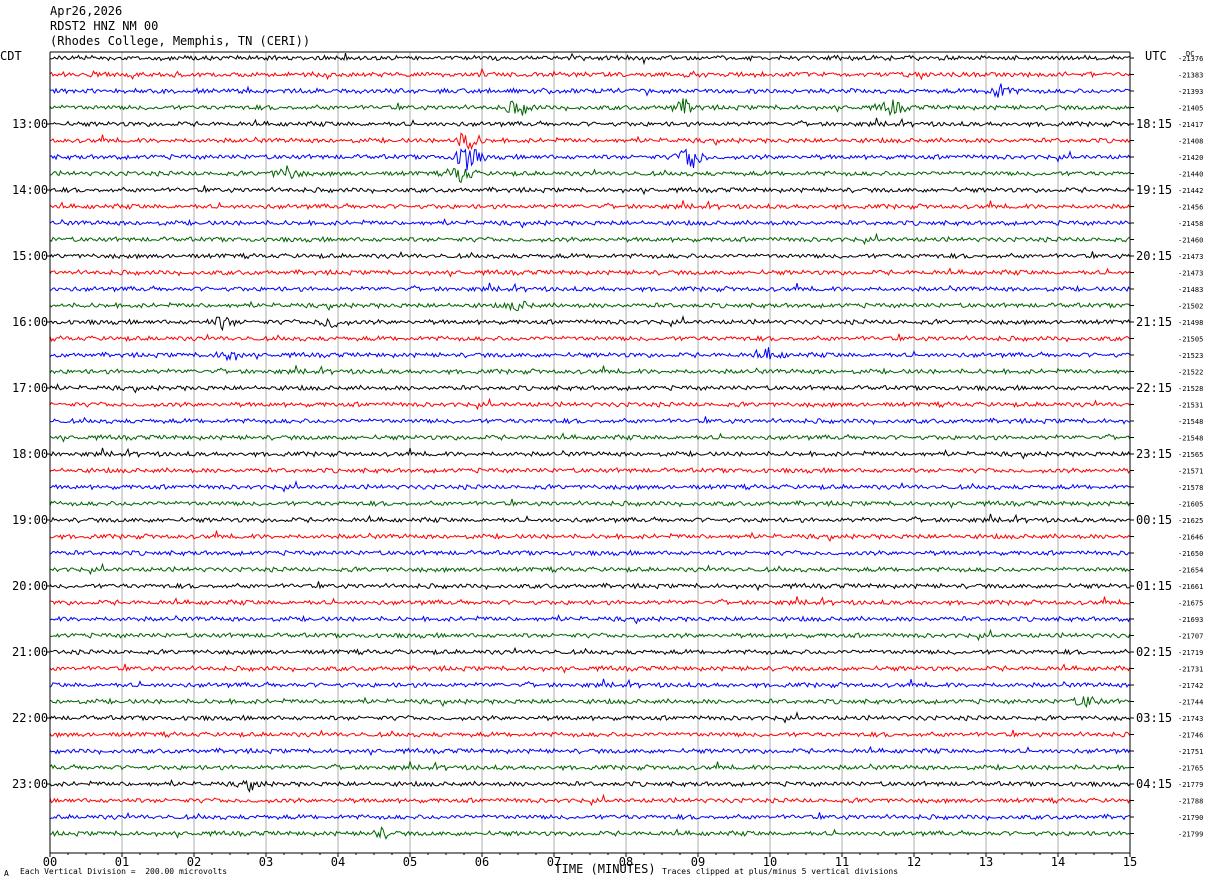 The width and height of the screenshot is (1210, 886). Describe the element at coordinates (1190, 488) in the screenshot. I see `dc-offset-label: -21578` at that location.